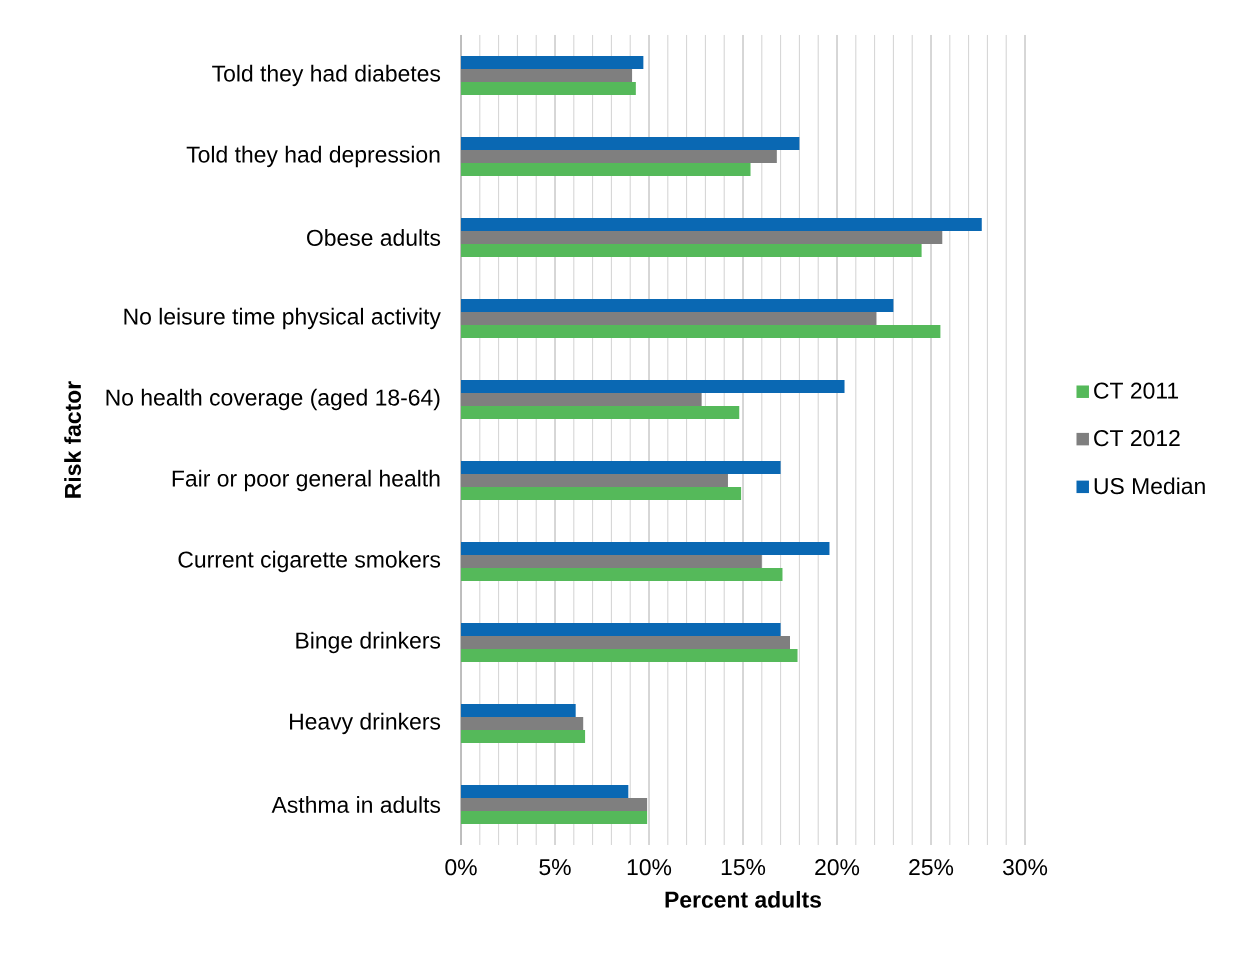 Image resolution: width=1253 pixels, height=961 pixels. What do you see at coordinates (374, 237) in the screenshot?
I see `y-tick-label: Obese adults` at bounding box center [374, 237].